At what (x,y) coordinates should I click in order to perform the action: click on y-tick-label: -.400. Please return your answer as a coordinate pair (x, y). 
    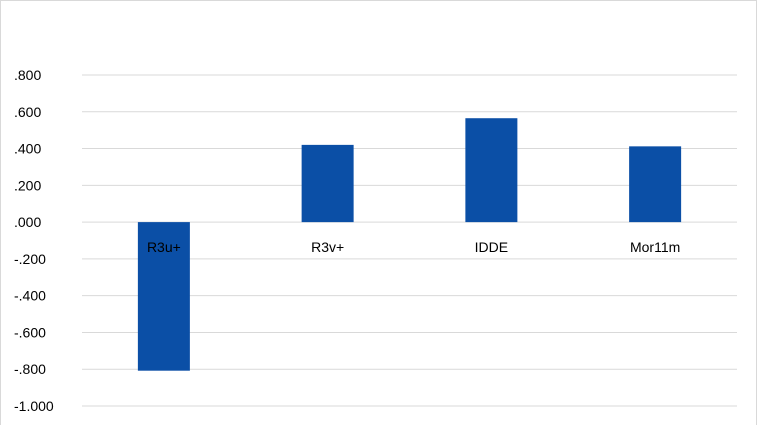
    Looking at the image, I should click on (30, 296).